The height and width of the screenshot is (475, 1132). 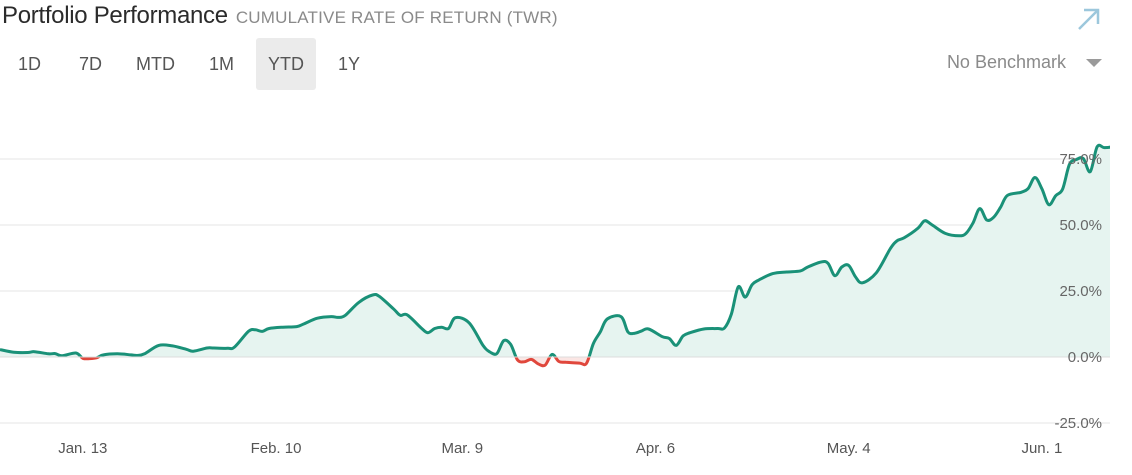 What do you see at coordinates (156, 64) in the screenshot?
I see `tab-mtd: MTD` at bounding box center [156, 64].